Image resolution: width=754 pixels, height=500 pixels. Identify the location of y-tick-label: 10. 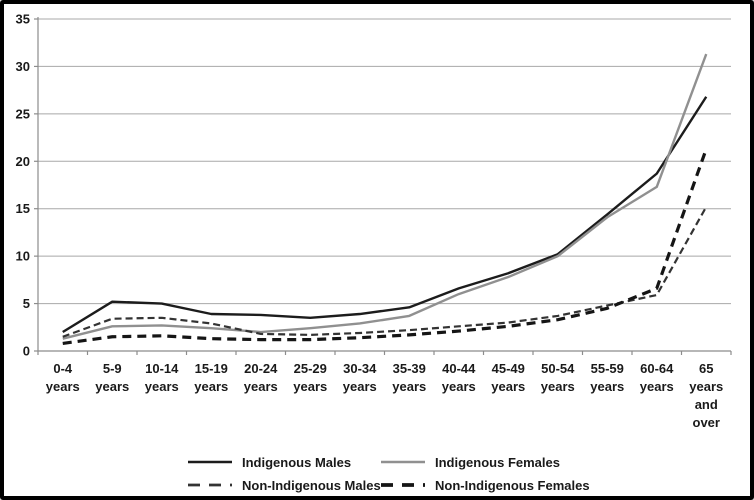
(23, 256).